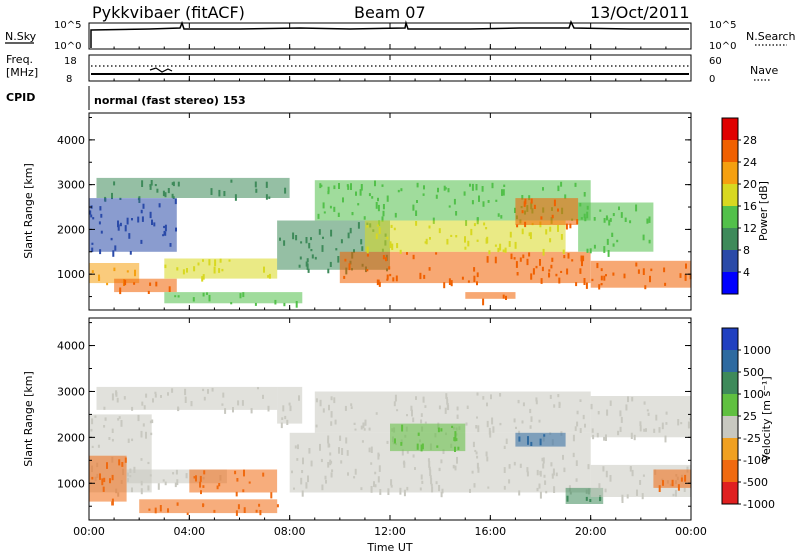  I want to click on power-region, so click(465, 236).